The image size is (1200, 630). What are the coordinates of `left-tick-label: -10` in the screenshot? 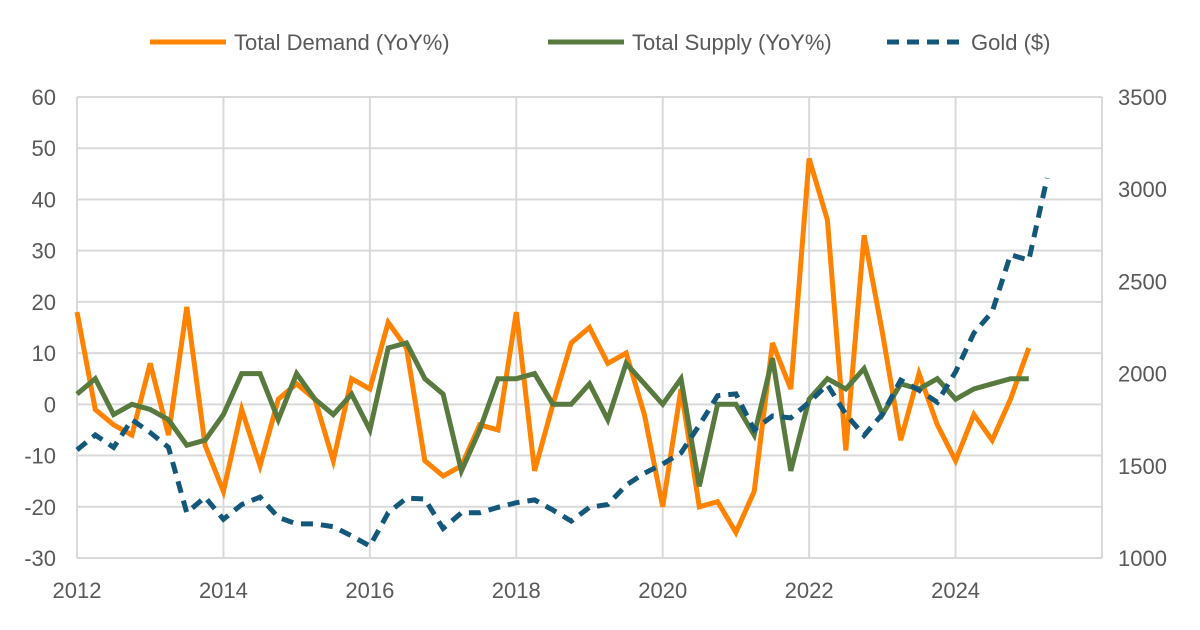 It's located at (40, 456).